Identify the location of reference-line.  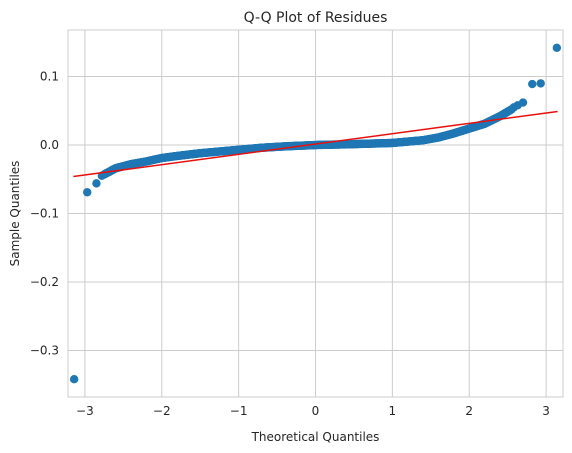
(315, 144).